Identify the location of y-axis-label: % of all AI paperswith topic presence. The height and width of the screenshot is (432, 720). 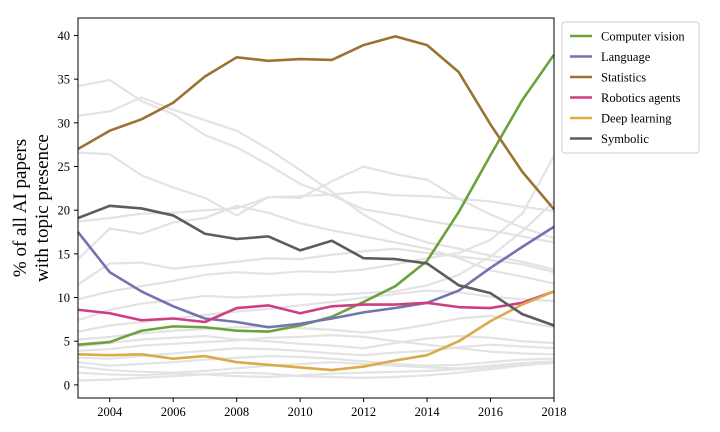
(31, 208).